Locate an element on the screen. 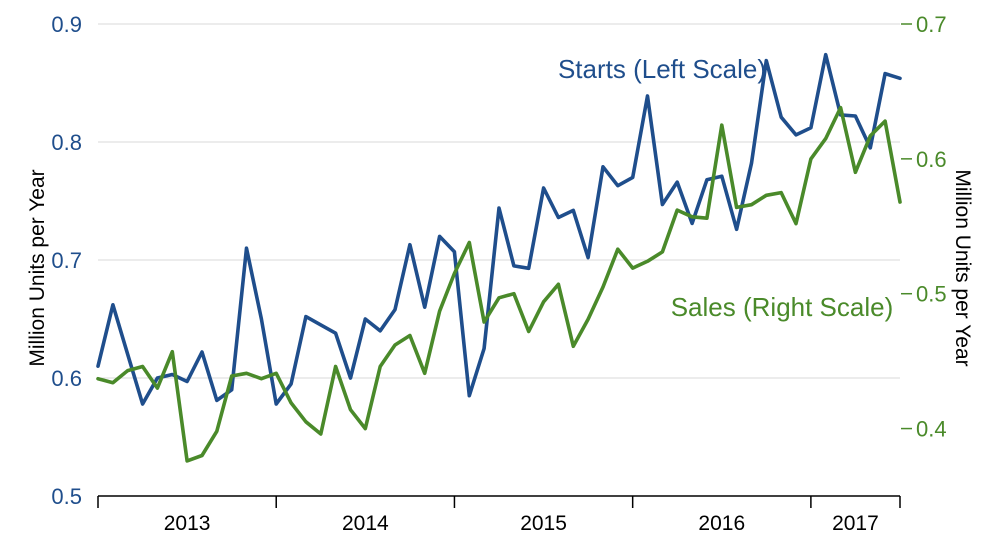 The height and width of the screenshot is (542, 1000). left-axis-title: Million Units per Year is located at coordinates (37, 267).